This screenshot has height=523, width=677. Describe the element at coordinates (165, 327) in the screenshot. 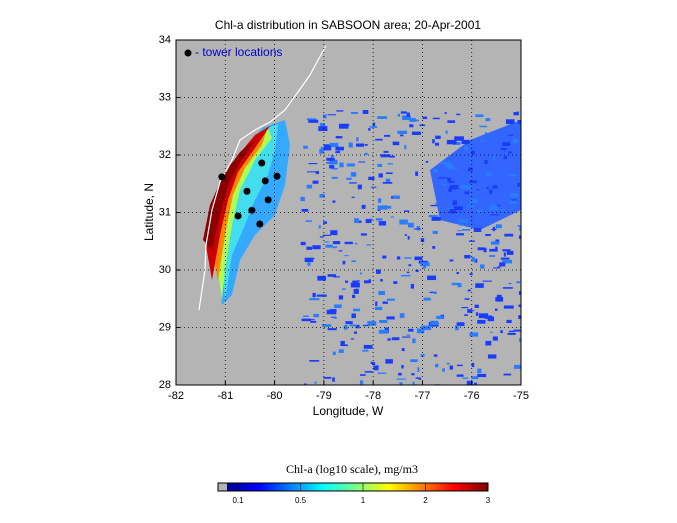

I see `y-tick-label: 29` at that location.